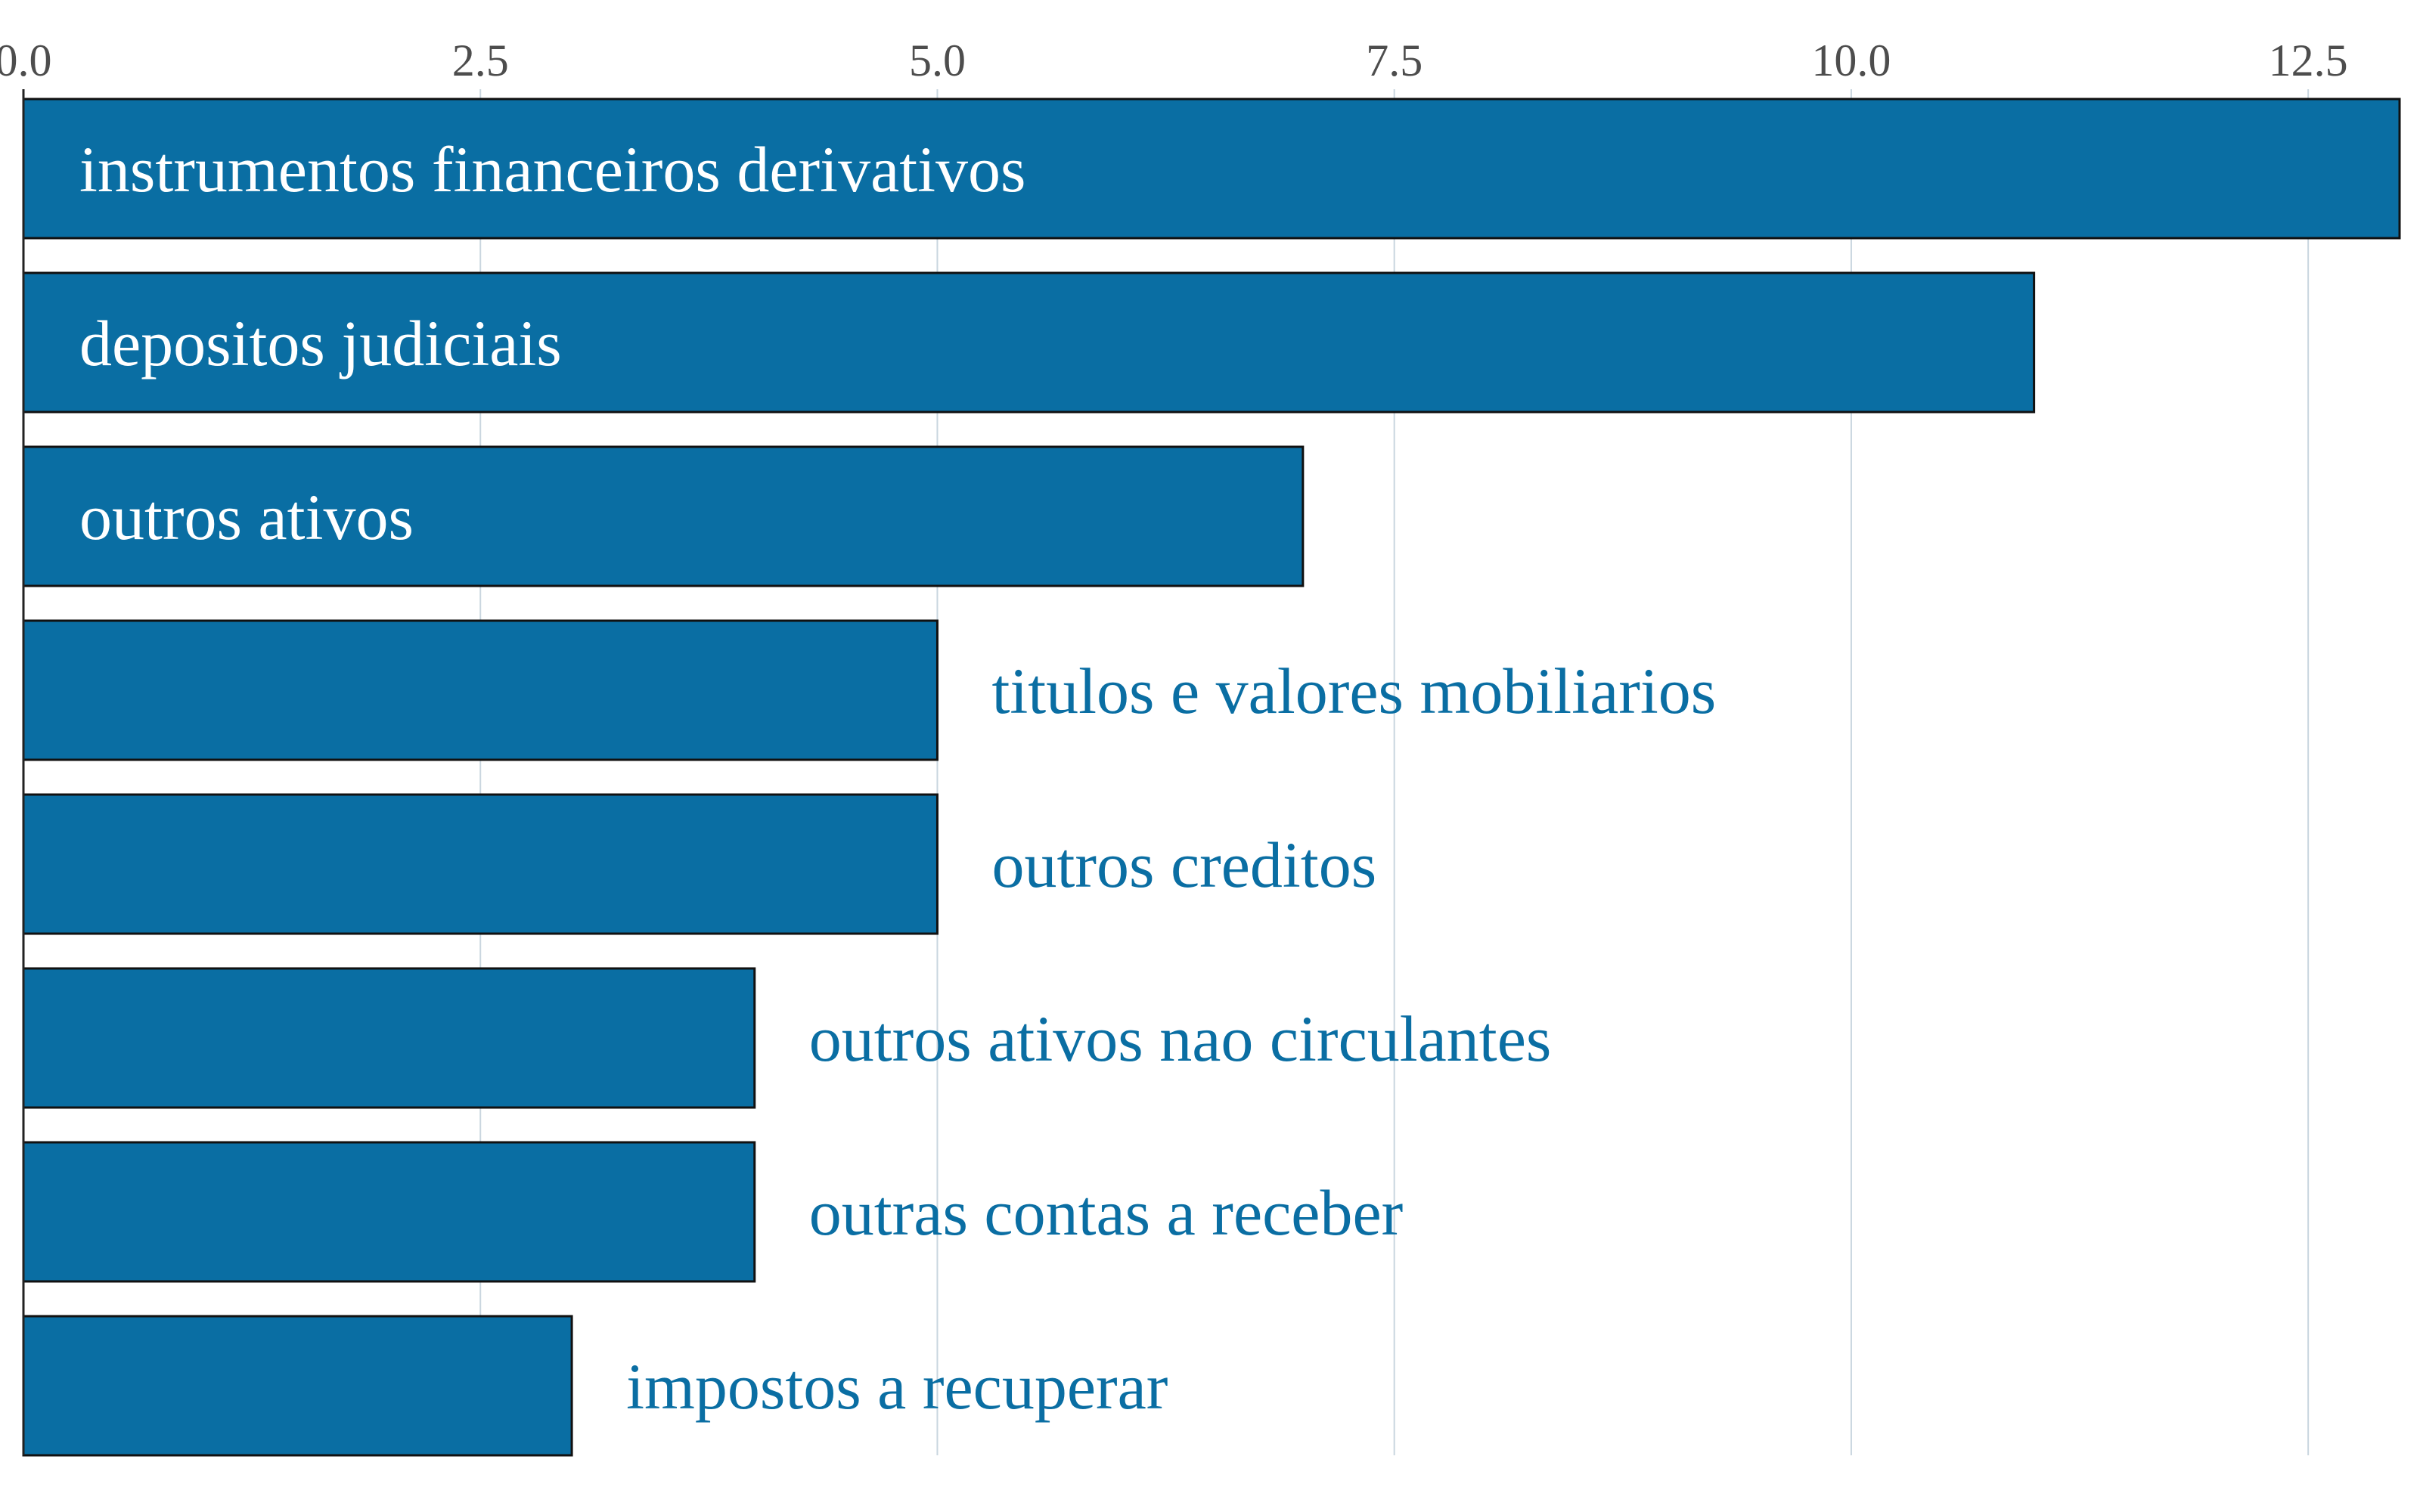 The height and width of the screenshot is (1512, 2420). What do you see at coordinates (480, 60) in the screenshot?
I see `x-tick-label: 2.5` at bounding box center [480, 60].